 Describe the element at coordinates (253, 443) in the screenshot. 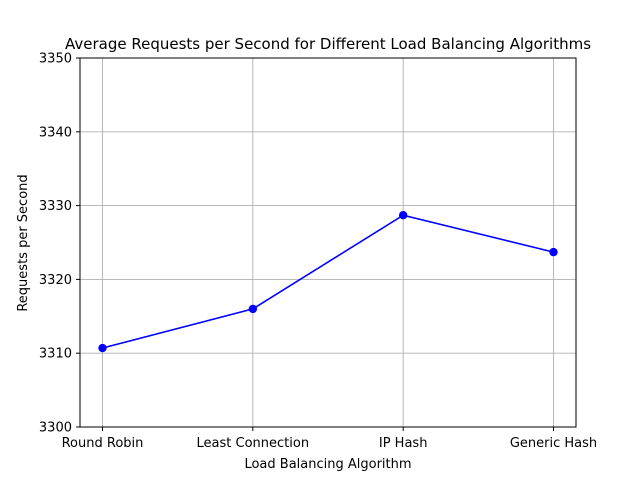

I see `x-tick-label: Least Connection` at that location.